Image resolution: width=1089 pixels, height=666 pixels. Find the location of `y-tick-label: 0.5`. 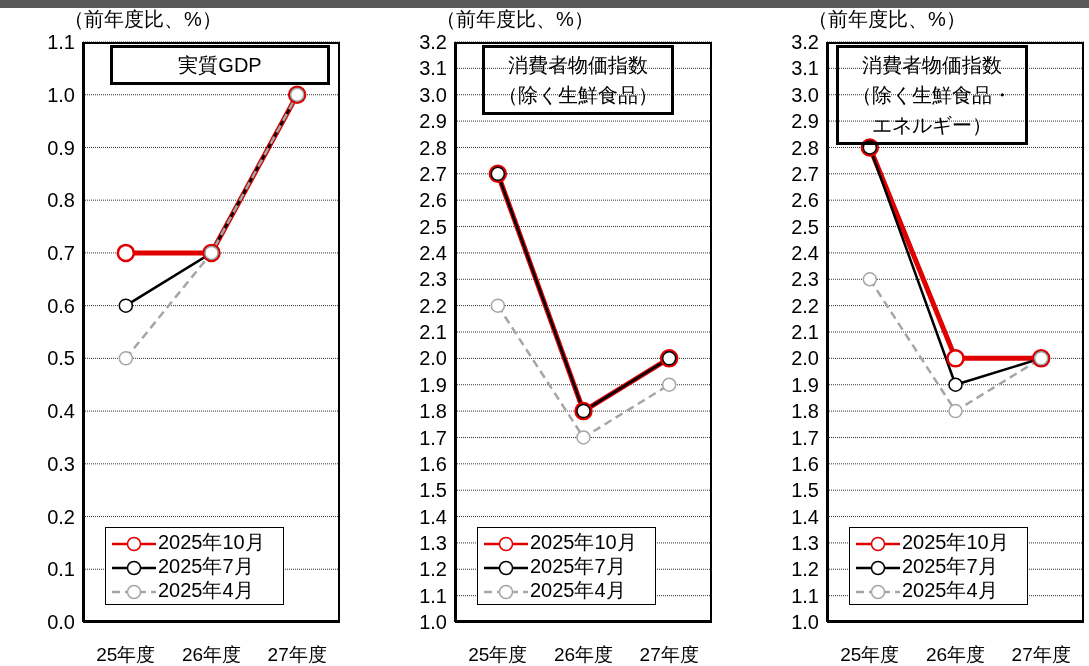

y-tick-label: 0.5 is located at coordinates (61, 358).